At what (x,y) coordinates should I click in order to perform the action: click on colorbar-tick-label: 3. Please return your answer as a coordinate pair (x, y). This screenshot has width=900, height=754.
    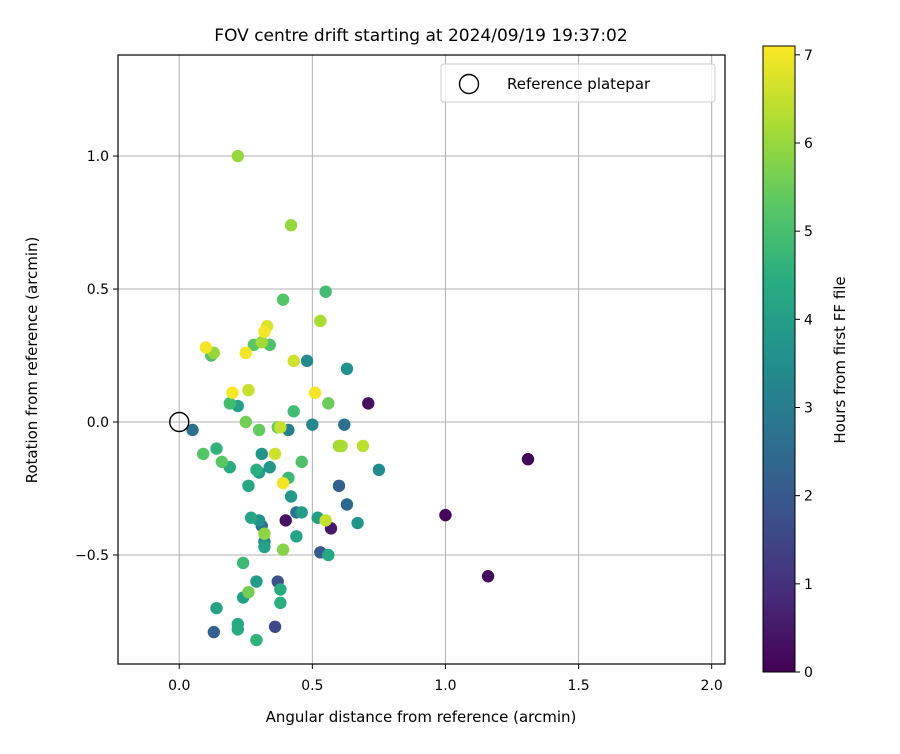
    Looking at the image, I should click on (808, 408).